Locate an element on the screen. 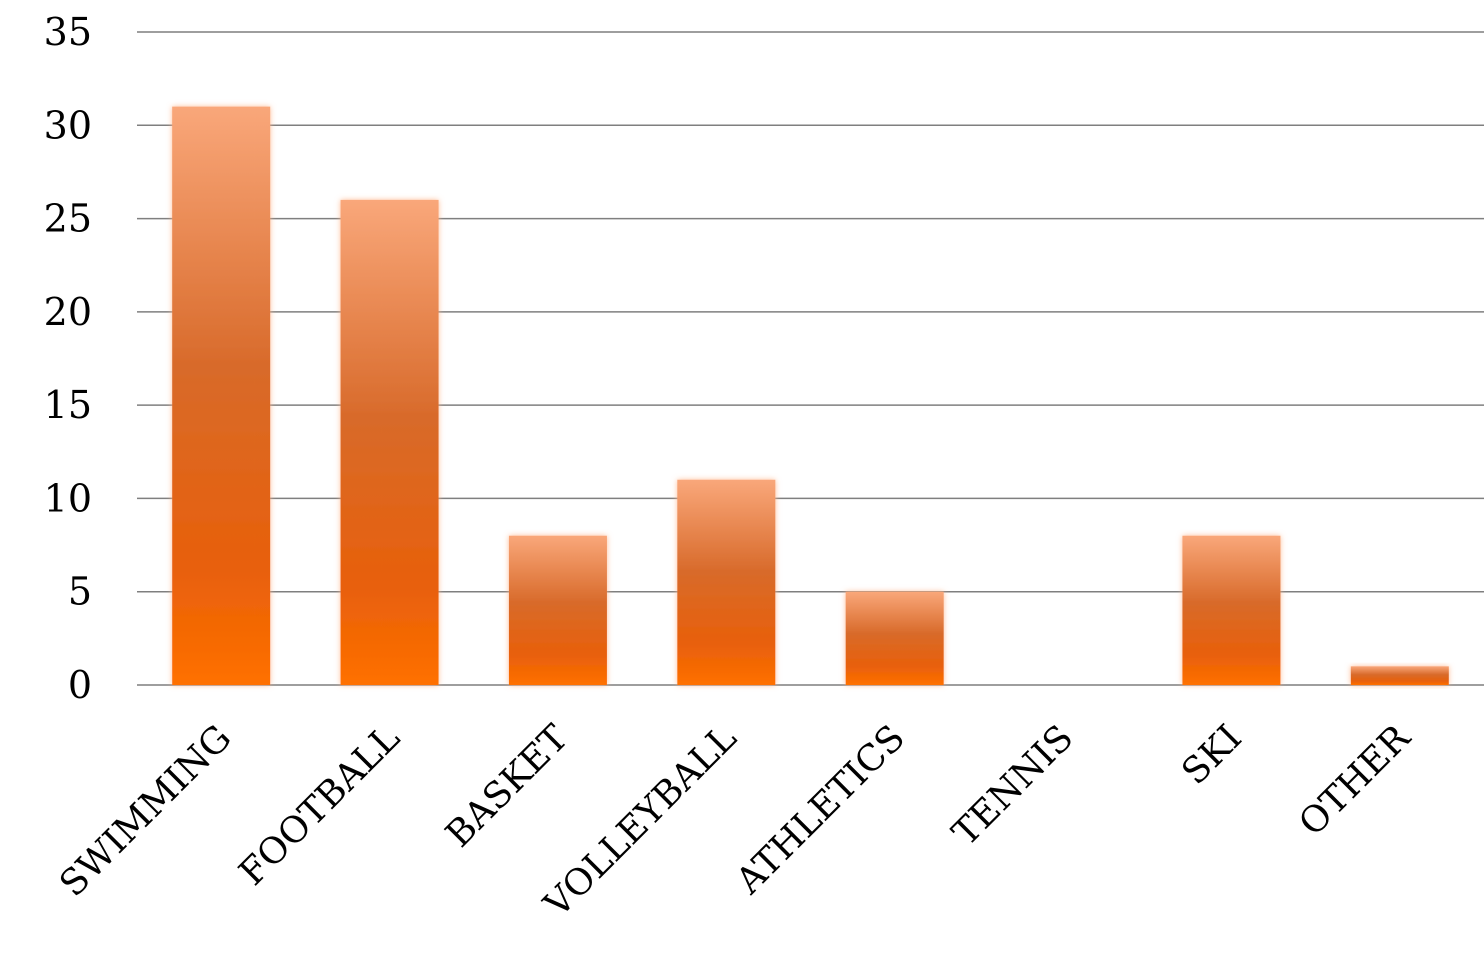 This screenshot has width=1484, height=979. y-tick-label: 5 is located at coordinates (80, 592).